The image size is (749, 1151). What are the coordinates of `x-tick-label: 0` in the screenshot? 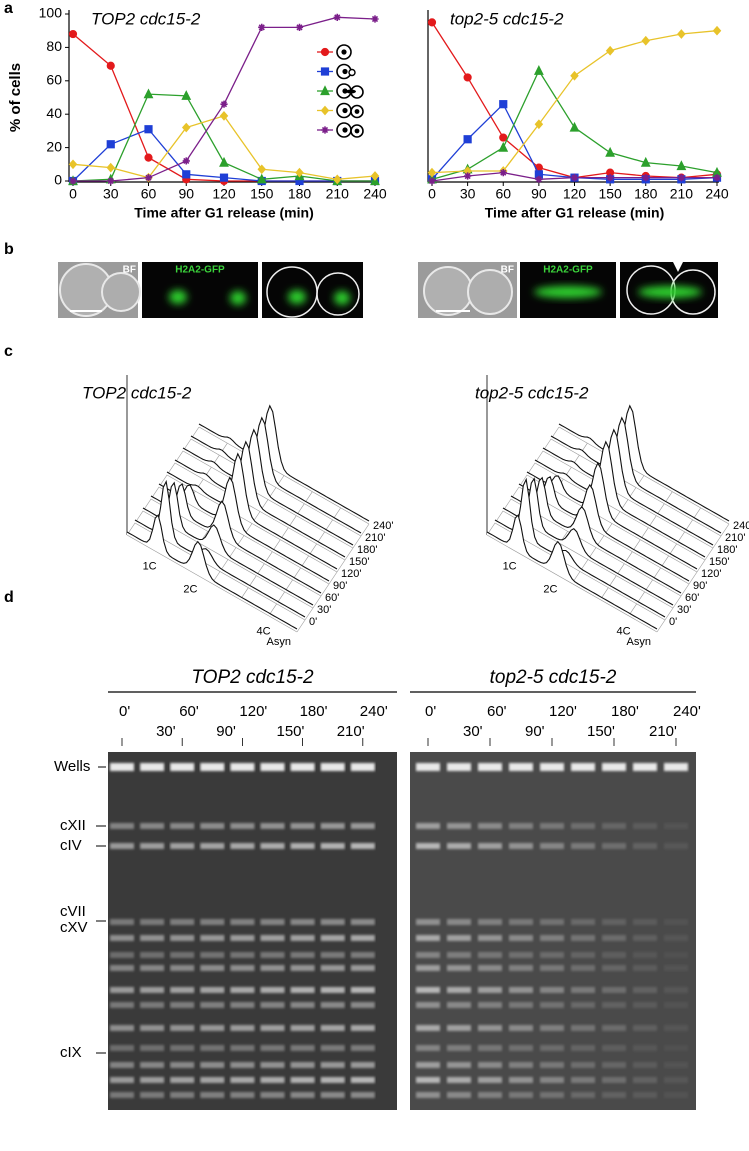 It's located at (432, 194).